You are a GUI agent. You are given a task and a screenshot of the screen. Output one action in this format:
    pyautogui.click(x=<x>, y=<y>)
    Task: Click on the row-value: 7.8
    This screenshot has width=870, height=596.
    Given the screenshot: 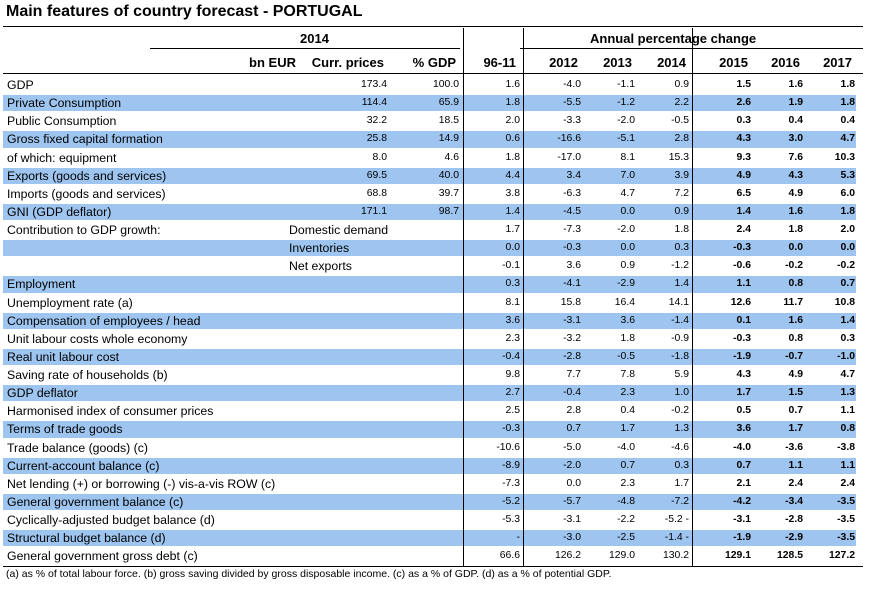 What is the action you would take?
    pyautogui.click(x=627, y=374)
    